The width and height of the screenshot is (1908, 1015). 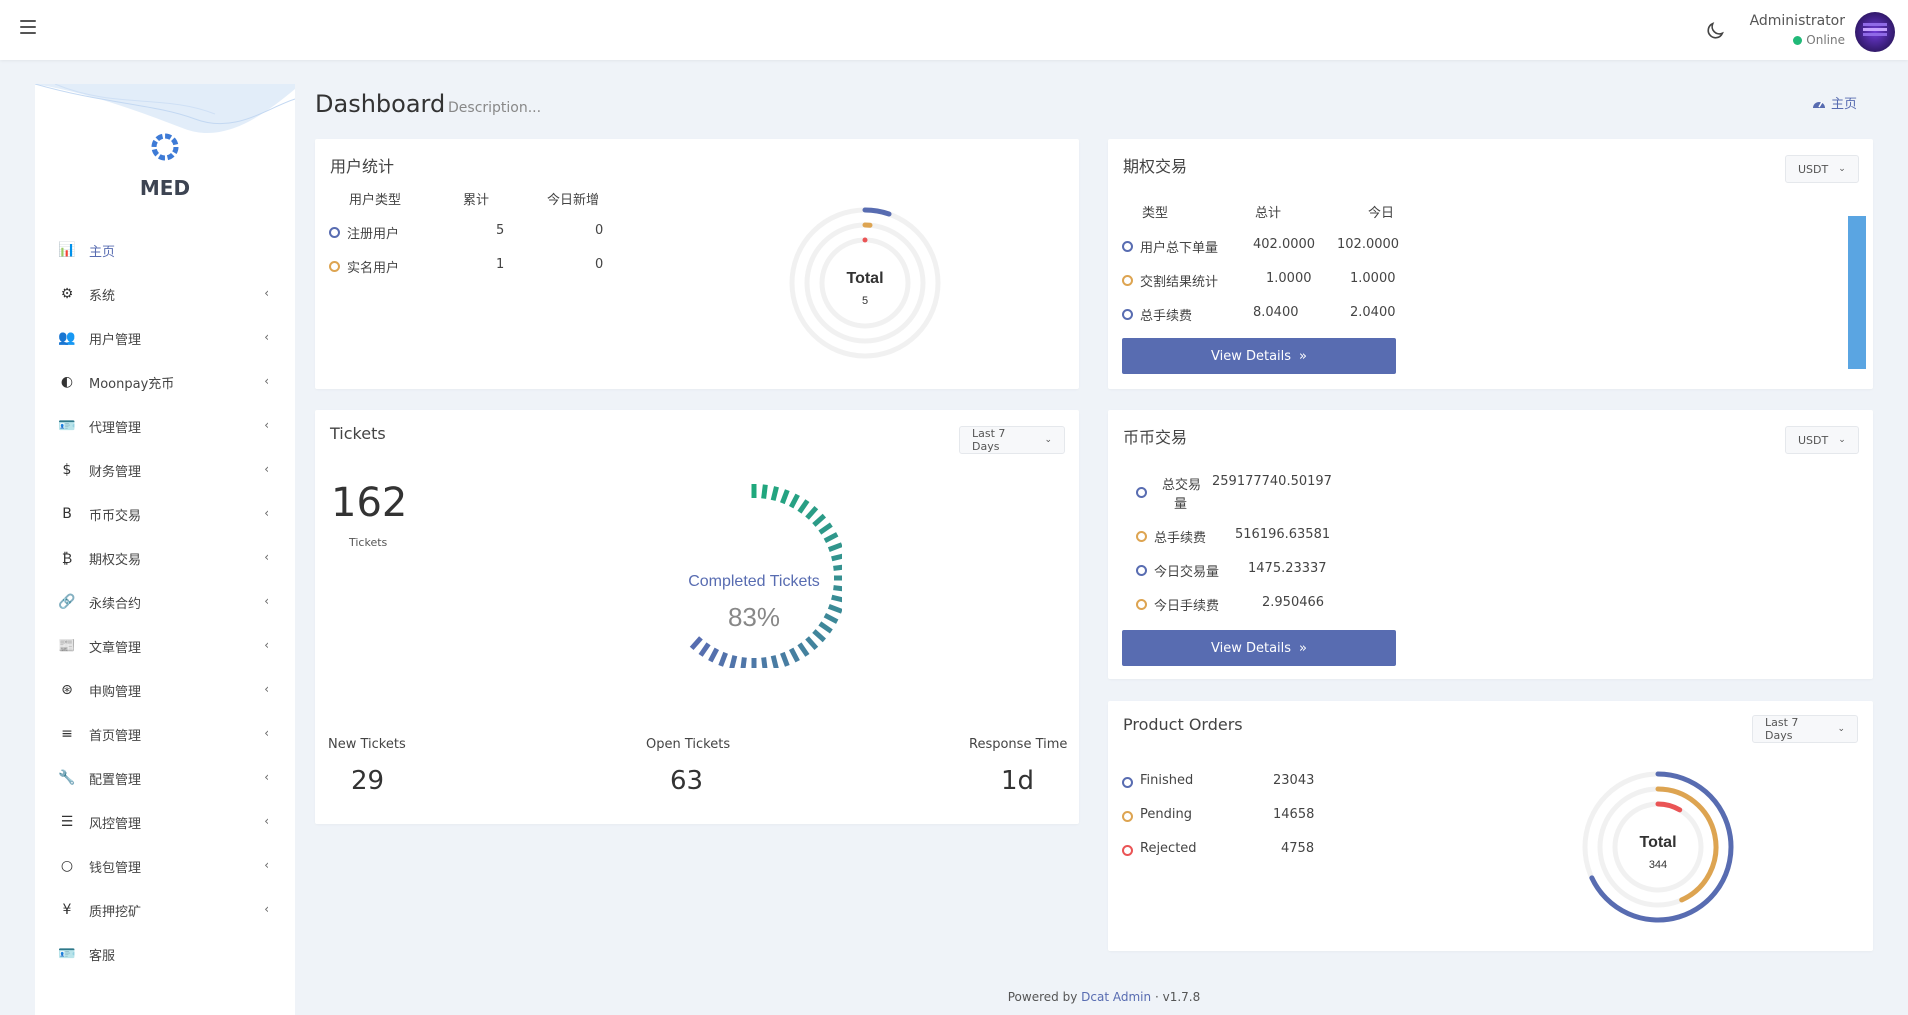 I want to click on sidebar-item-5: $ 财务管理 ‹, so click(x=165, y=470).